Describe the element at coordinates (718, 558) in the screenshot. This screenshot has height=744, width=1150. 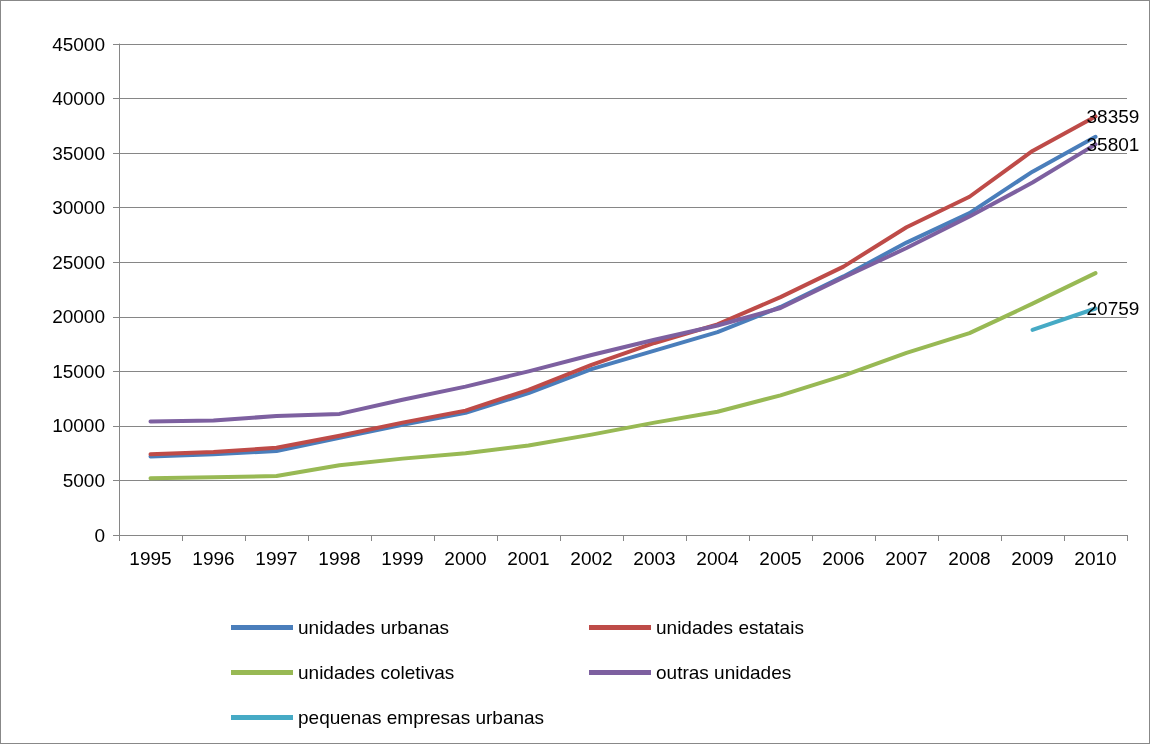
I see `x-tick-label: 2004` at that location.